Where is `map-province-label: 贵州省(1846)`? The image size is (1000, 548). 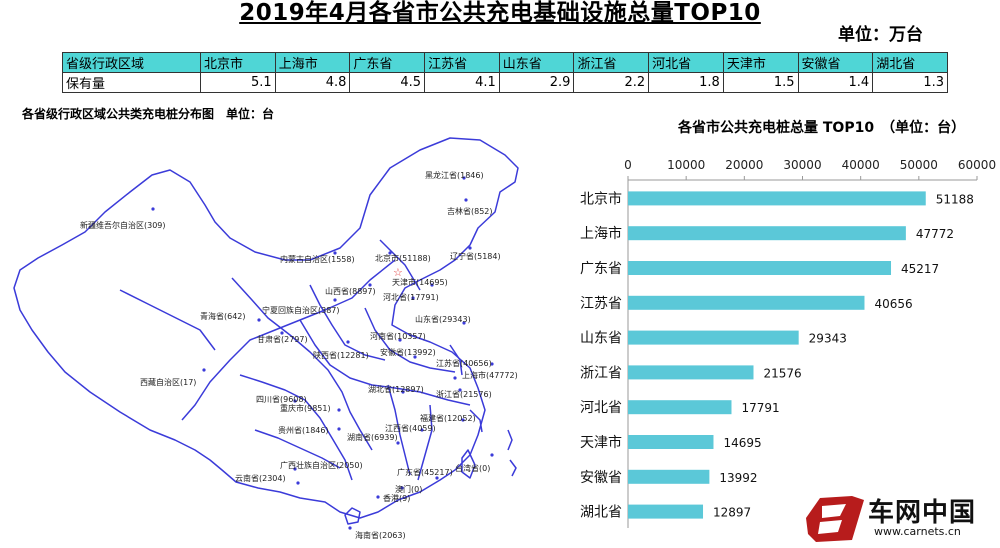
map-province-label: 贵州省(1846) is located at coordinates (303, 430).